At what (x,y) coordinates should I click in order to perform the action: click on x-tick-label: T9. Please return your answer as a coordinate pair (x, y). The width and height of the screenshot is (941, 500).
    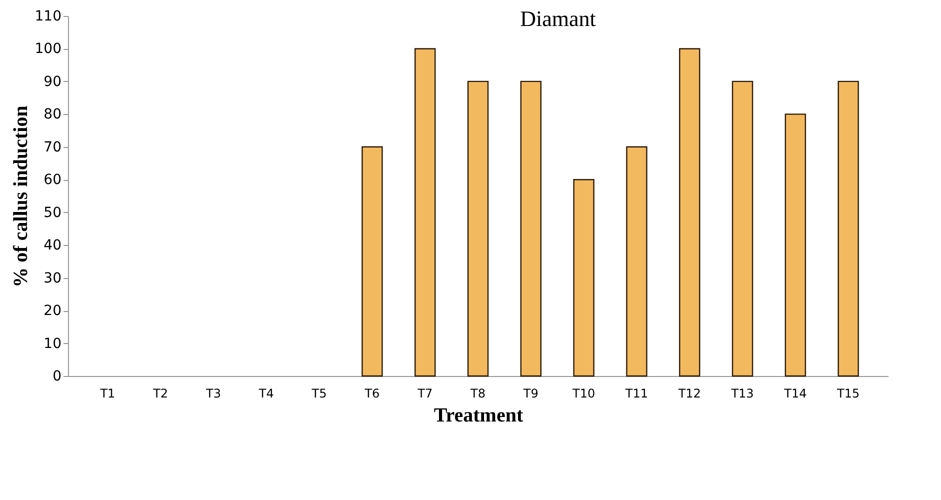
    Looking at the image, I should click on (530, 393).